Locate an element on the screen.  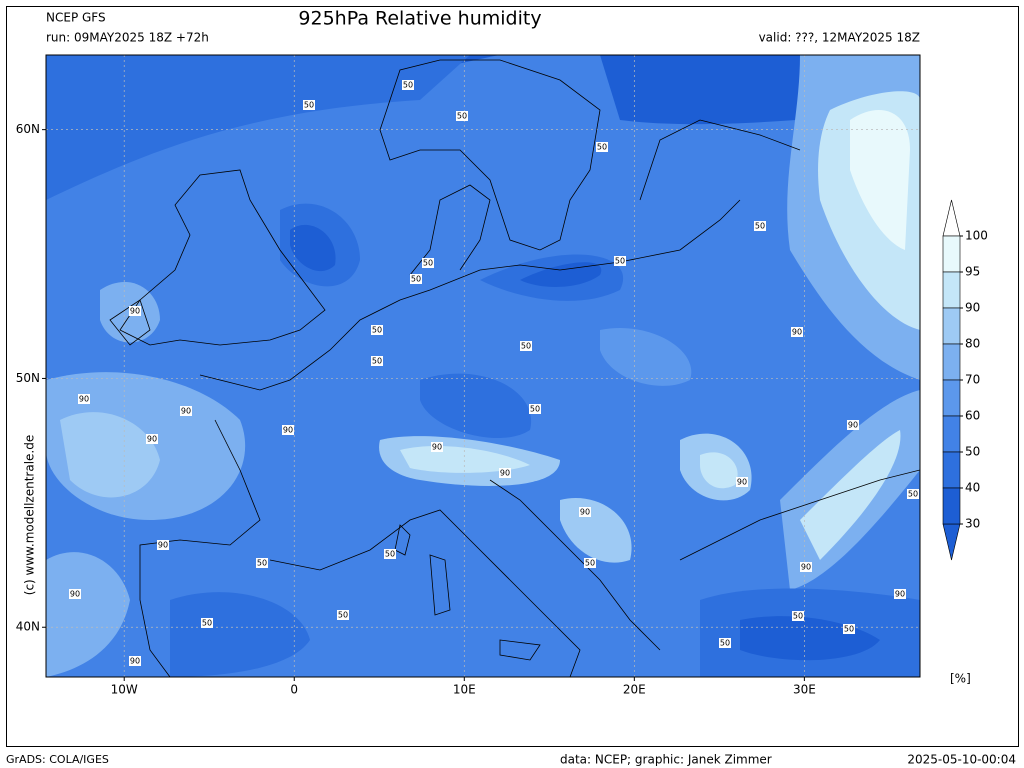
lon-tick-label: 10W is located at coordinates (124, 690).